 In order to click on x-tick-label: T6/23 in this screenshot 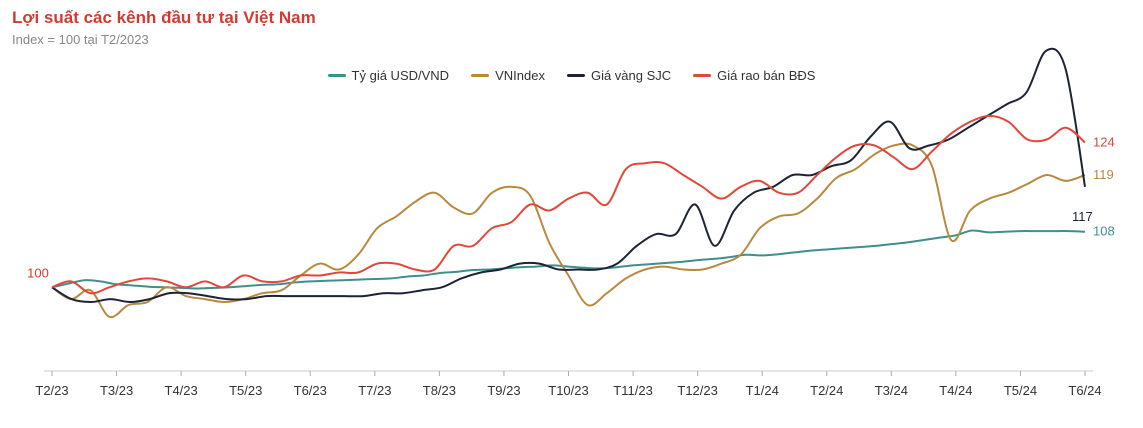, I will do `click(310, 390)`.